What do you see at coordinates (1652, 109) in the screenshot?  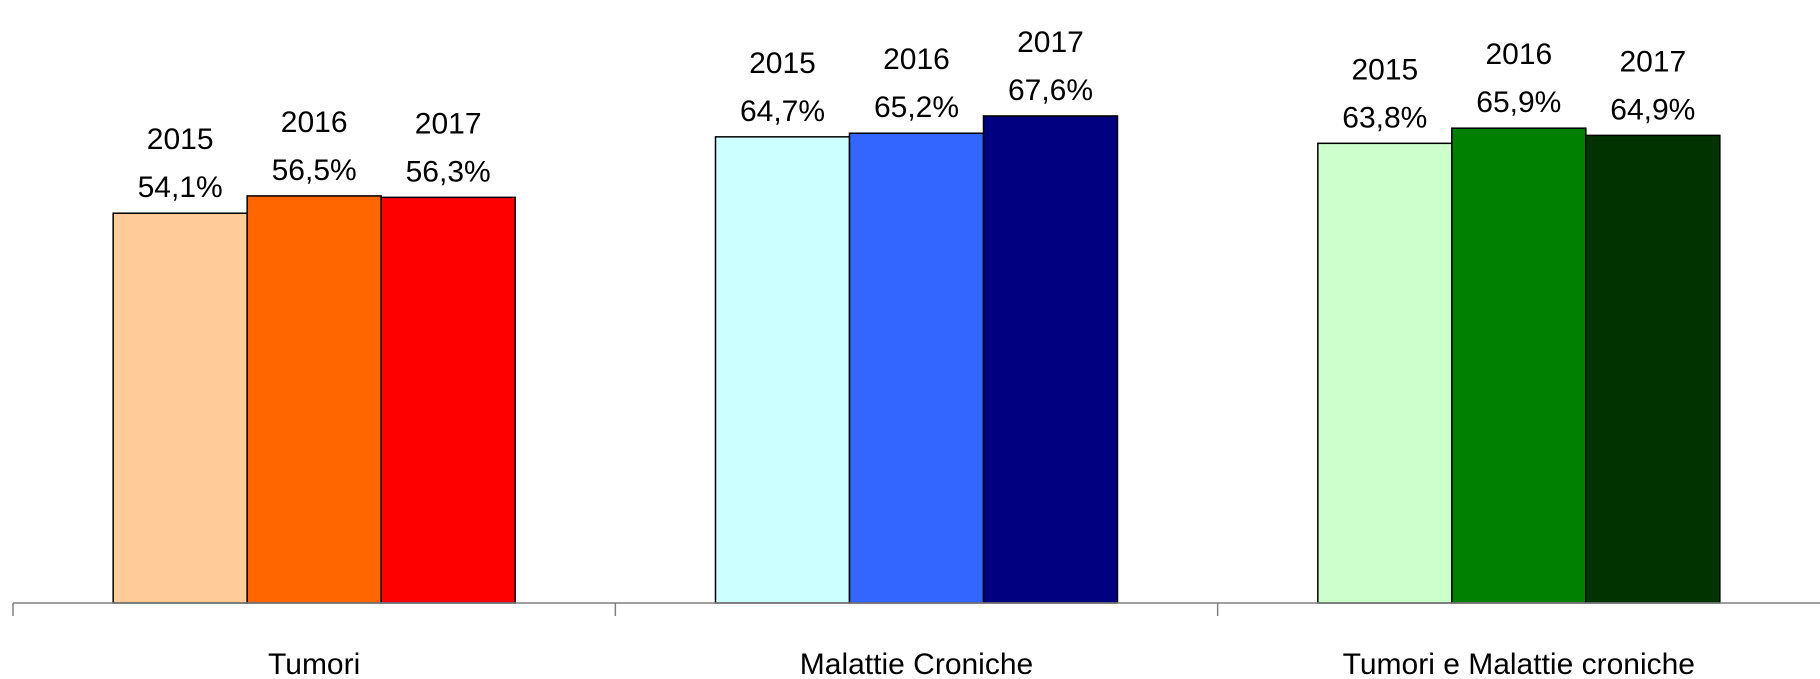 I see `data-label-value-tumori-e-malattie-croniche-2017: 64,9%` at bounding box center [1652, 109].